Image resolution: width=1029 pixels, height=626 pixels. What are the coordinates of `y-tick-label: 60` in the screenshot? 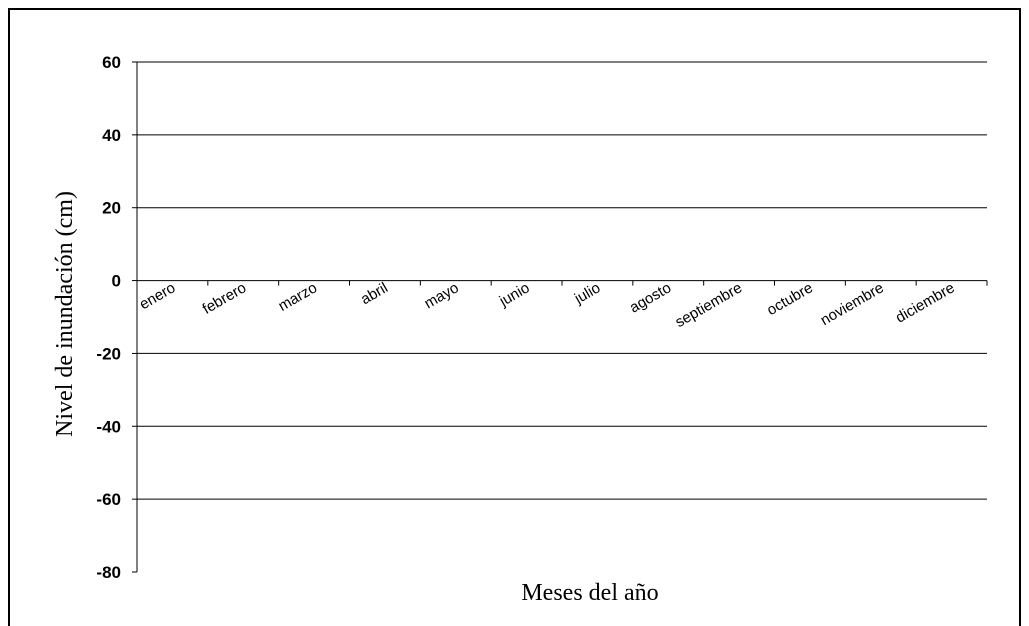 It's located at (111, 62).